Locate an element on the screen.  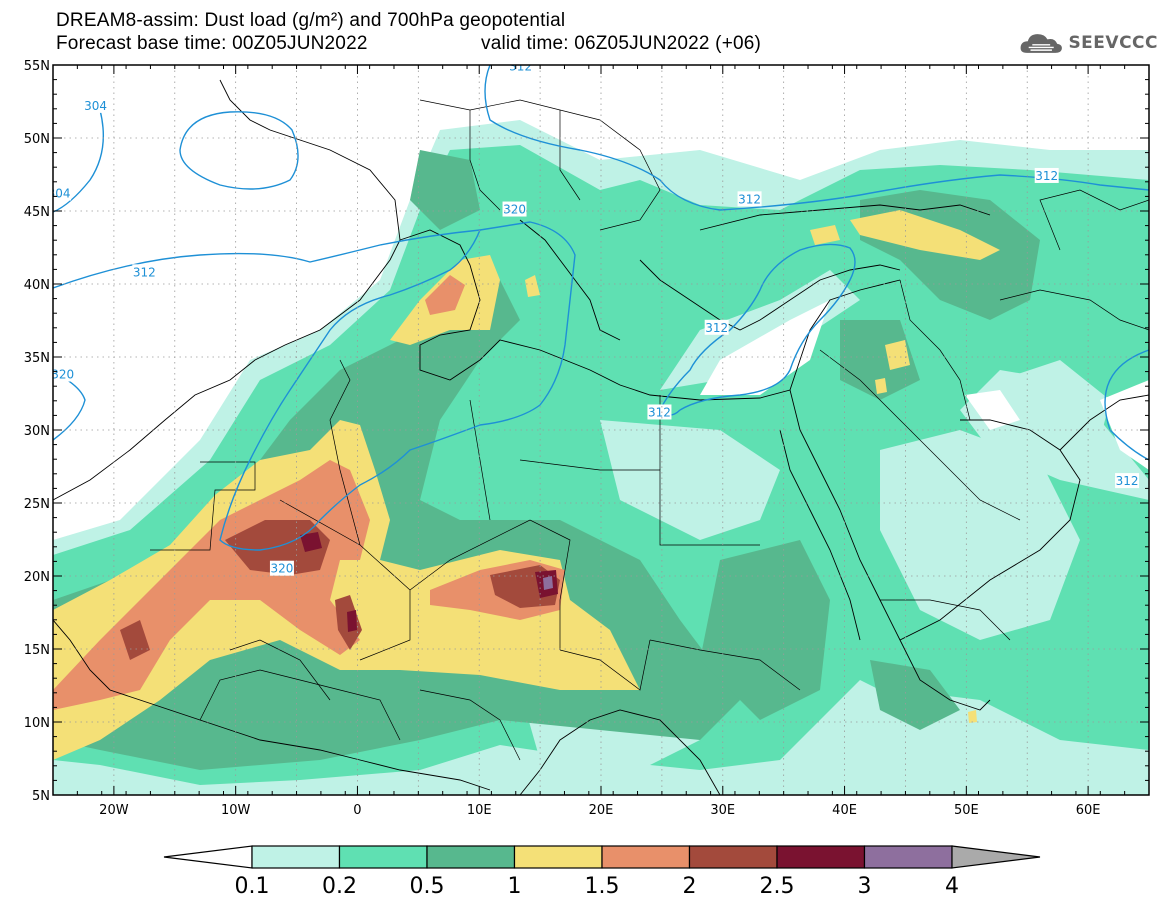
lat-tick-label: 50N is located at coordinates (37, 139).